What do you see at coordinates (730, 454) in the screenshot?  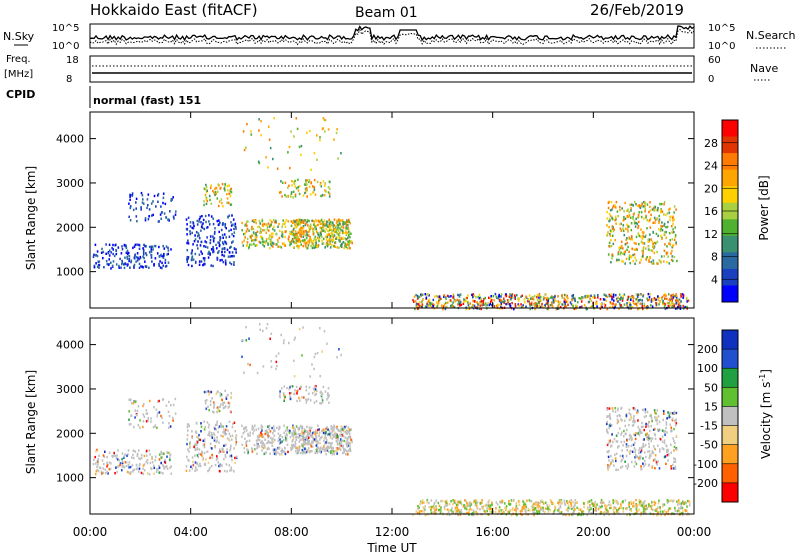 I see `colorbar-segment` at bounding box center [730, 454].